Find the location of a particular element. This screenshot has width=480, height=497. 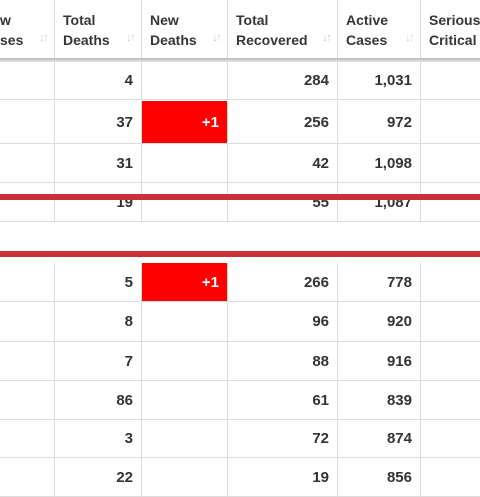

cell-value: 916 is located at coordinates (399, 361).